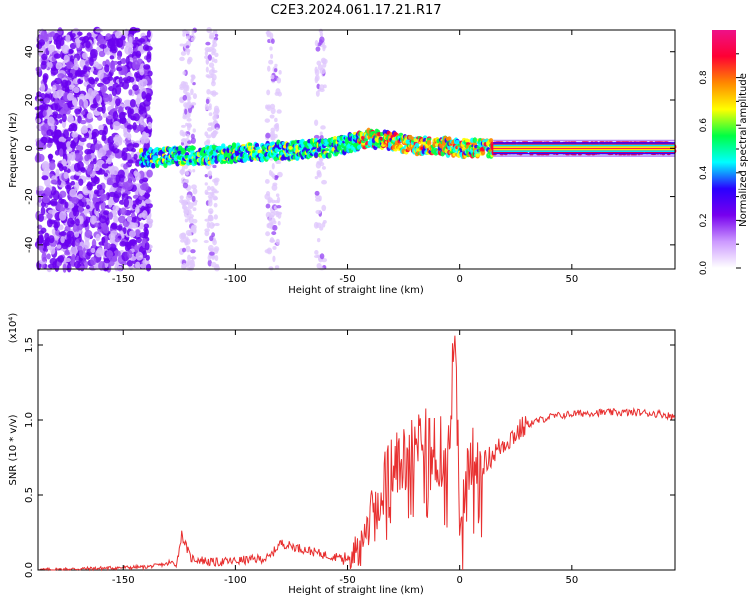 Image resolution: width=750 pixels, height=600 pixels. Describe the element at coordinates (29, 245) in the screenshot. I see `spectrogram-ytick-label: -40` at that location.